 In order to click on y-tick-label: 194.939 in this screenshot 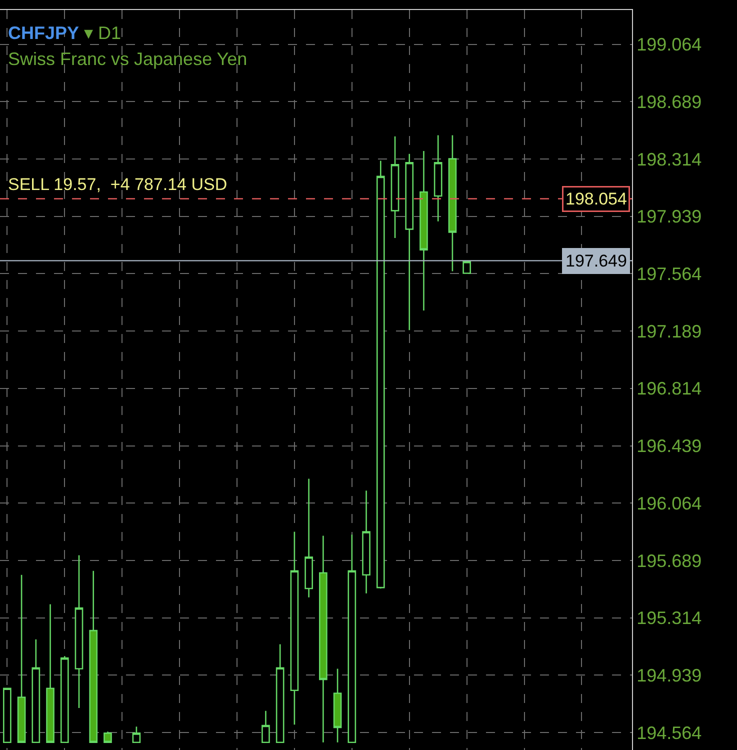, I will do `click(669, 676)`.